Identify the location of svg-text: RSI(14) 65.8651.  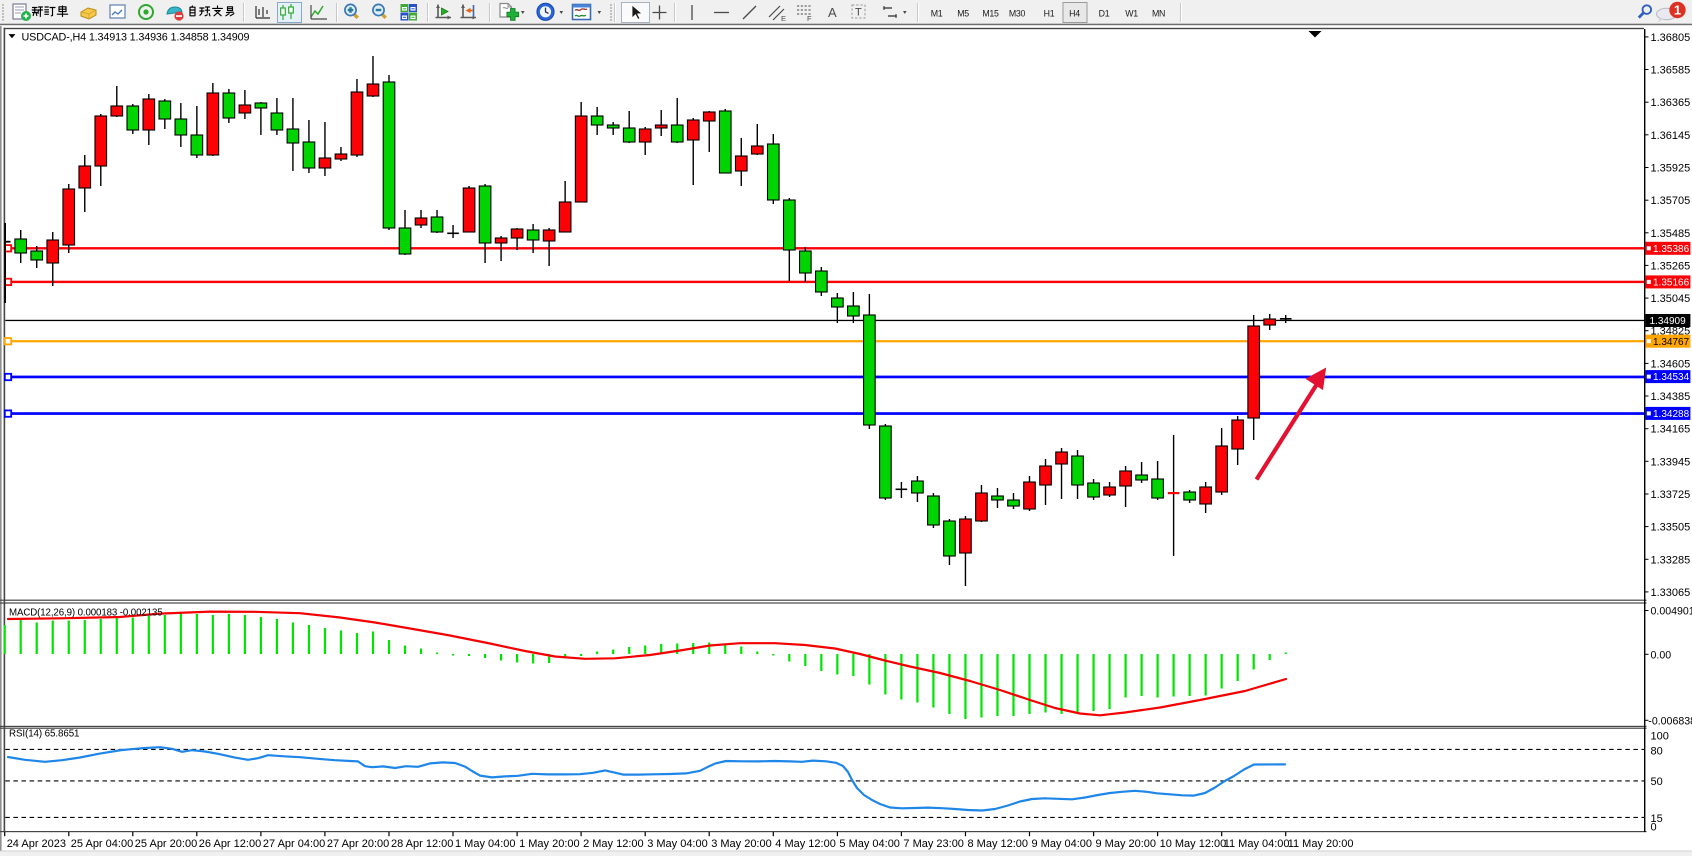
(44, 734).